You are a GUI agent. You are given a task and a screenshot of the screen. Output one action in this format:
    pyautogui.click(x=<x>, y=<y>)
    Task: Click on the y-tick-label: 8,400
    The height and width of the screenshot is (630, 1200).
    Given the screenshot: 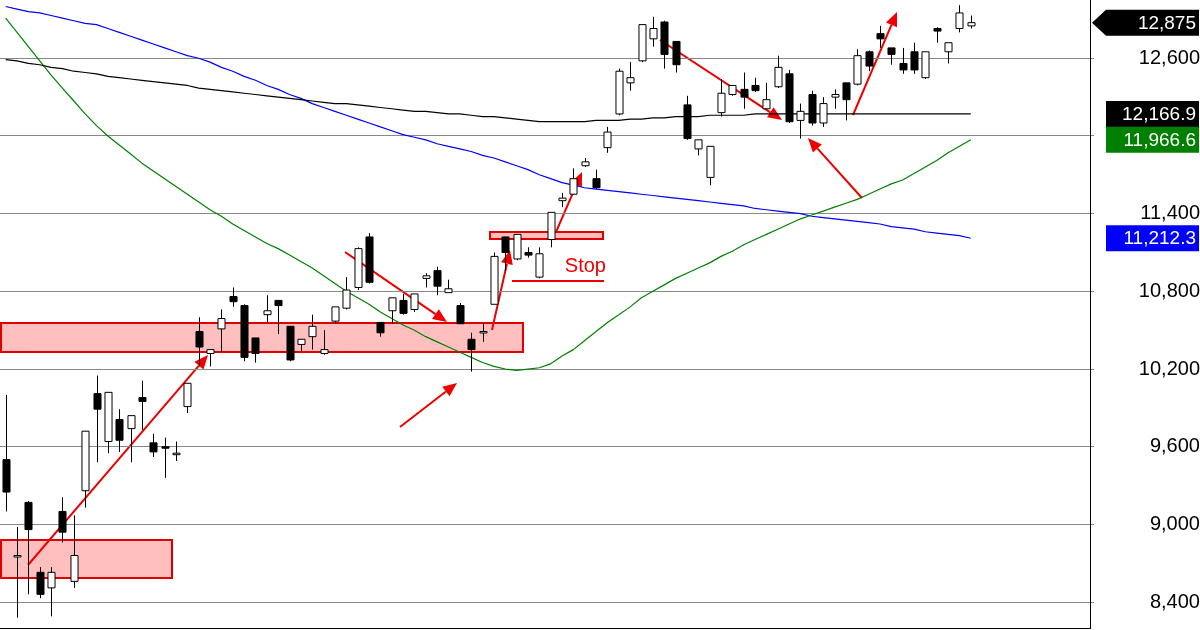 What is the action you would take?
    pyautogui.click(x=1174, y=600)
    